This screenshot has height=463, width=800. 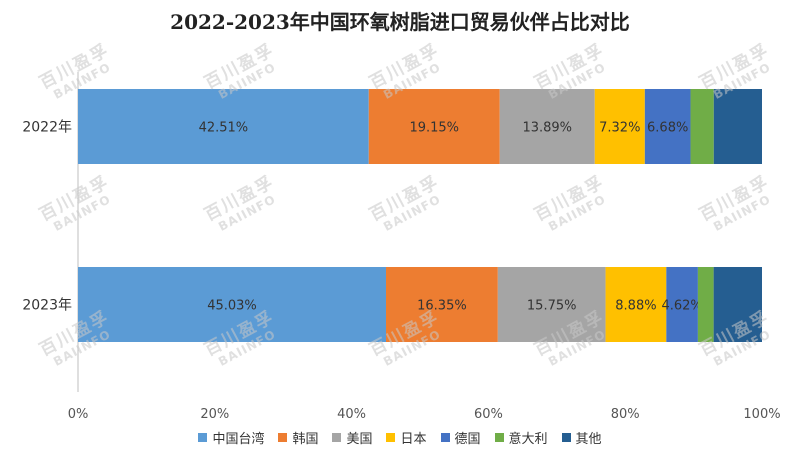 I want to click on legend-label: 中国台湾, so click(x=238, y=439).